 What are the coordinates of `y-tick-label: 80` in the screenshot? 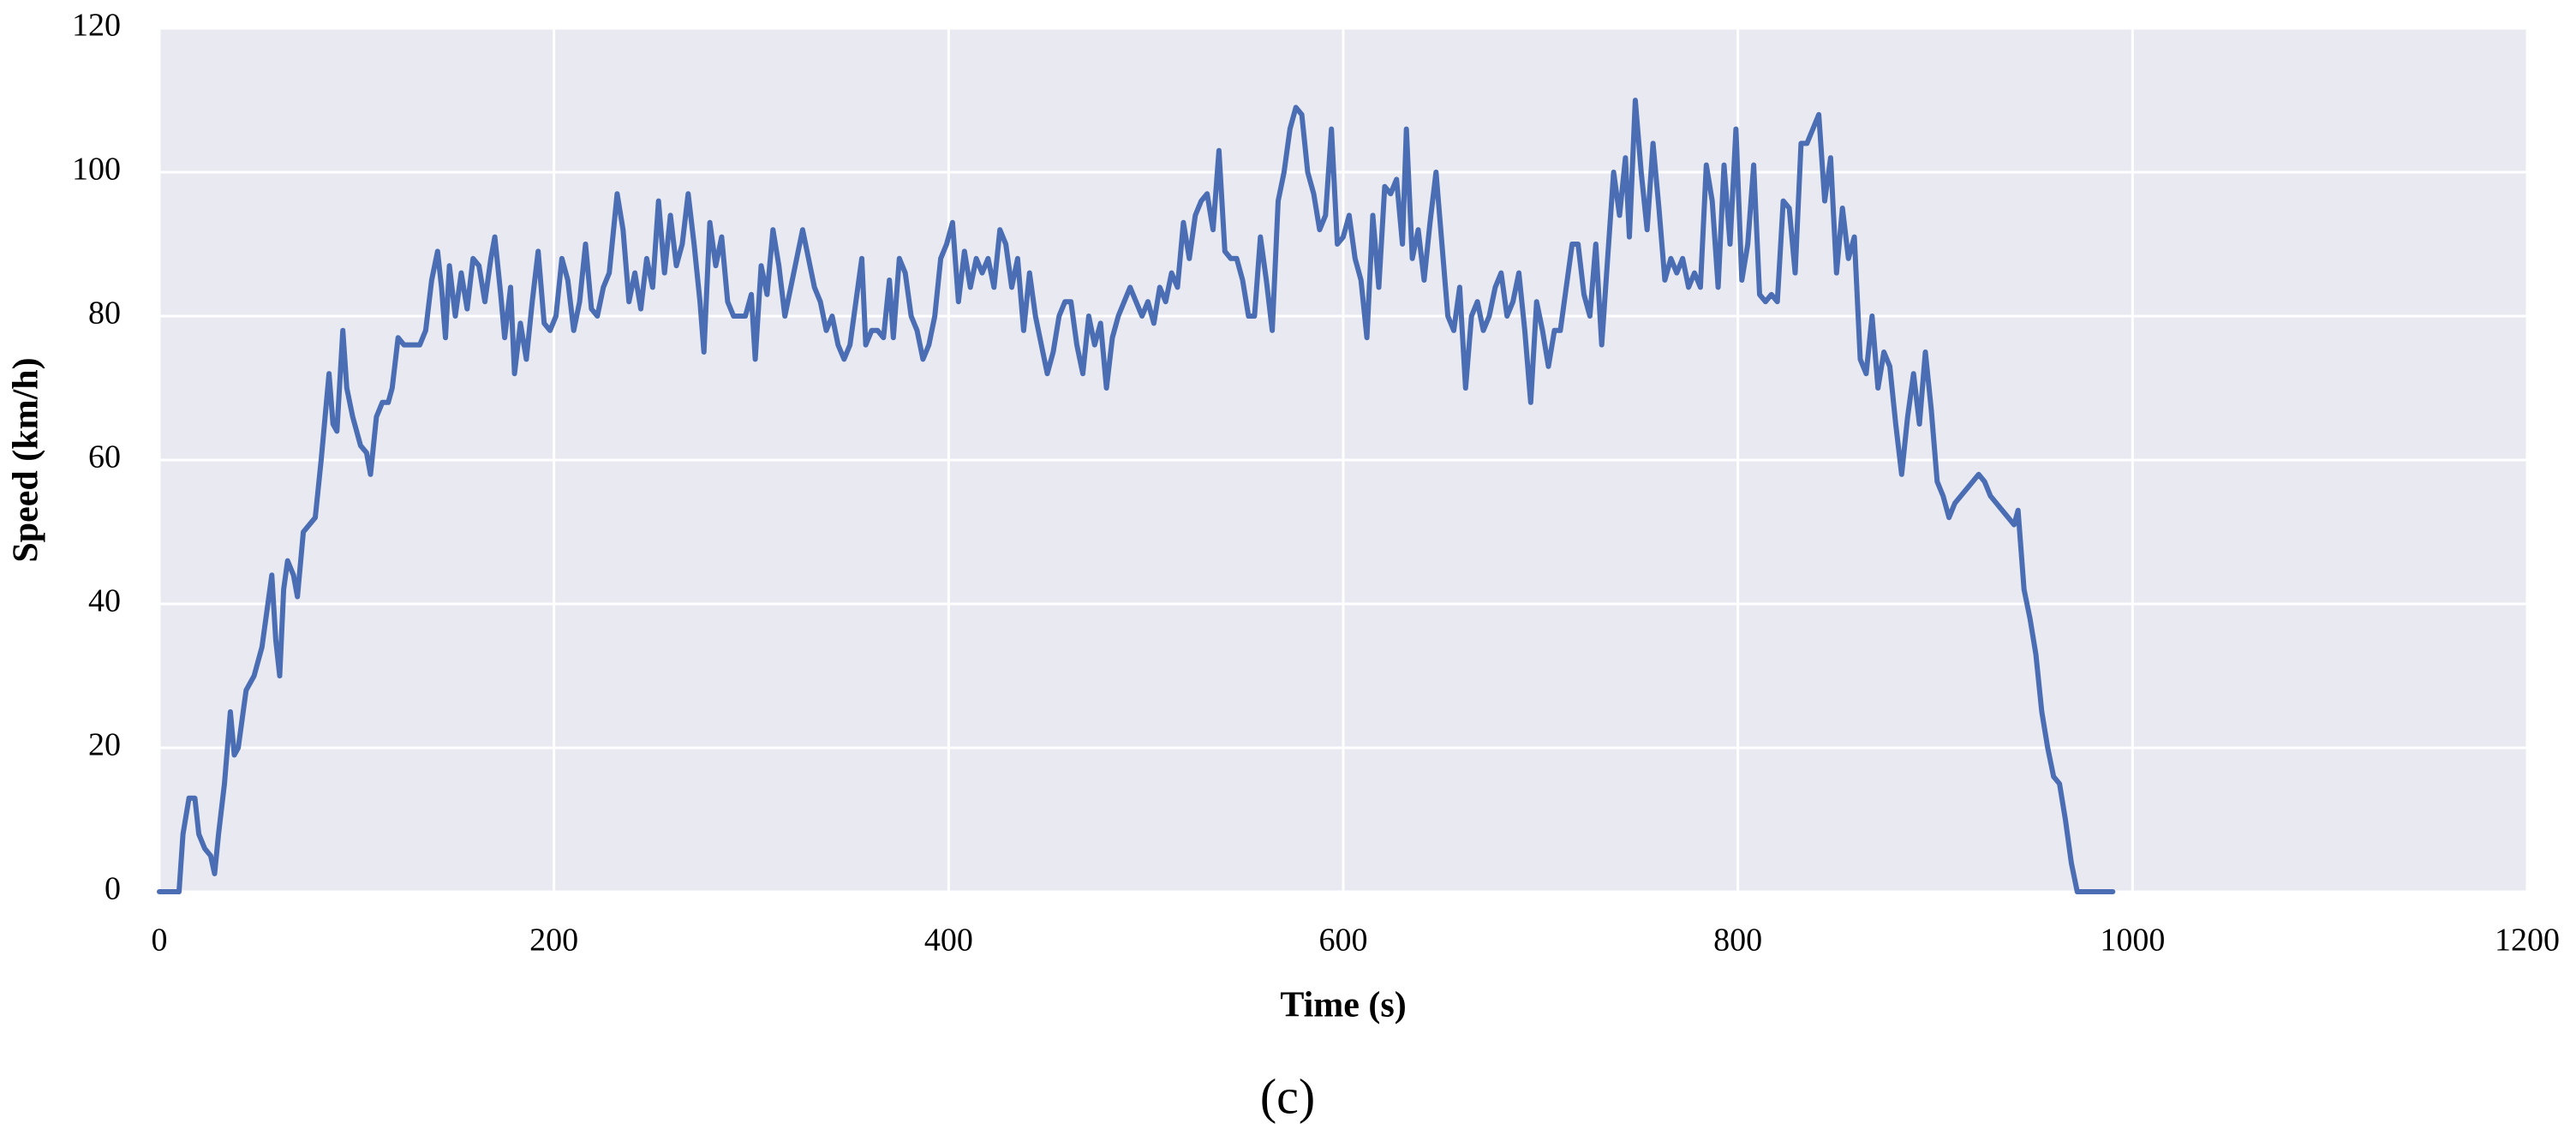 It's located at (105, 314).